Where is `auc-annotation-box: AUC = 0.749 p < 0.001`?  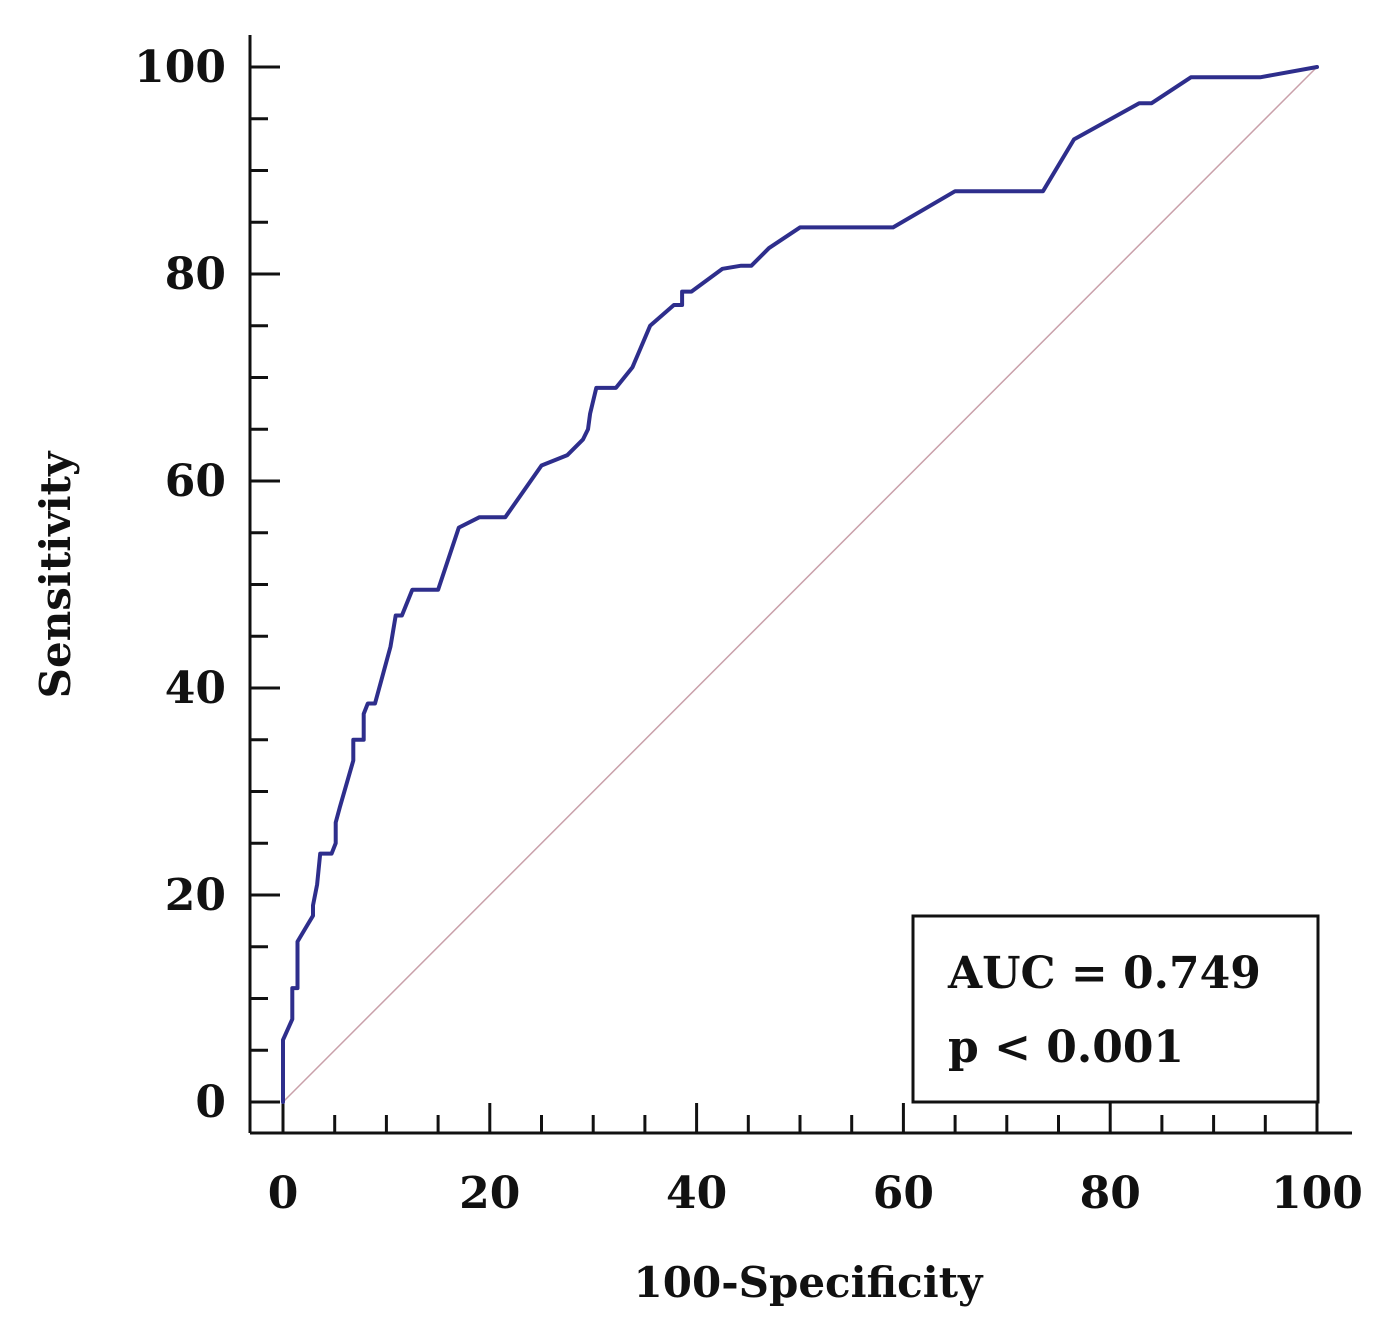 auc-annotation-box: AUC = 0.749 p < 0.001 is located at coordinates (1115, 1009).